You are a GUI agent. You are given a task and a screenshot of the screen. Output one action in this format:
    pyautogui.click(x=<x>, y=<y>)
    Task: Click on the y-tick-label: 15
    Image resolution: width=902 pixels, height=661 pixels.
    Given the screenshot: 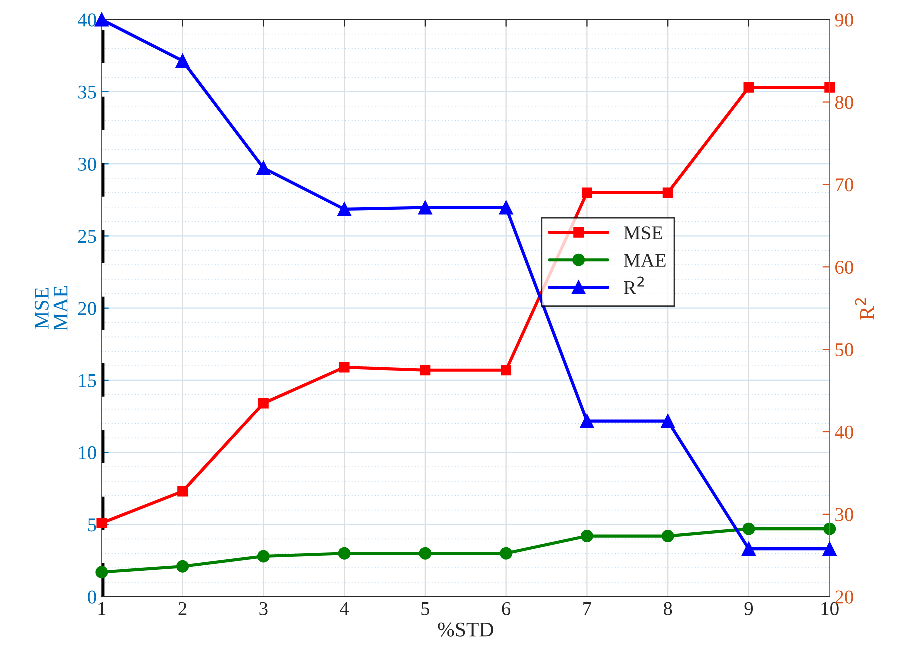 What is the action you would take?
    pyautogui.click(x=87, y=381)
    